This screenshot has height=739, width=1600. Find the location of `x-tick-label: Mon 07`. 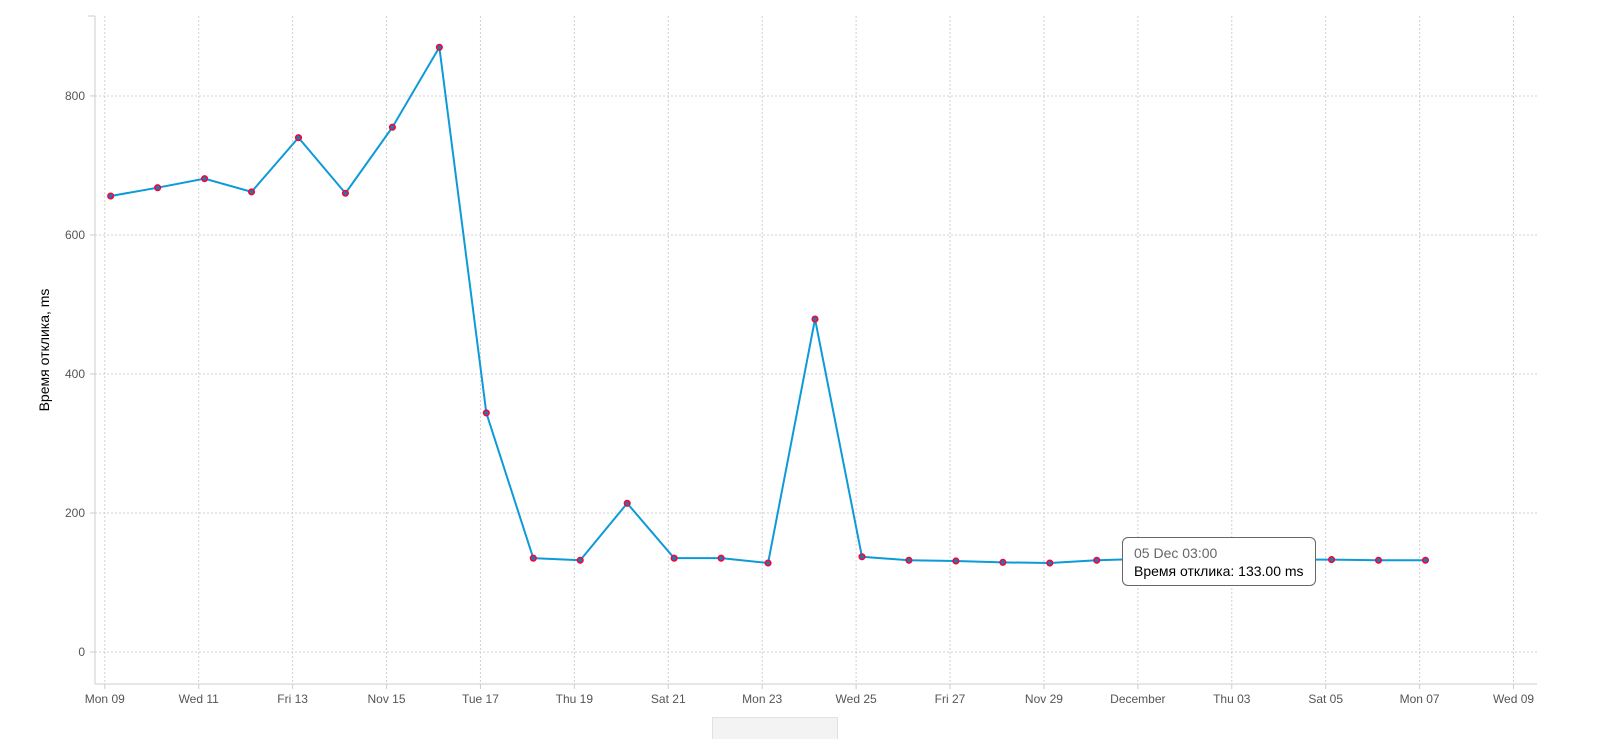

x-tick-label: Mon 07 is located at coordinates (1420, 699).